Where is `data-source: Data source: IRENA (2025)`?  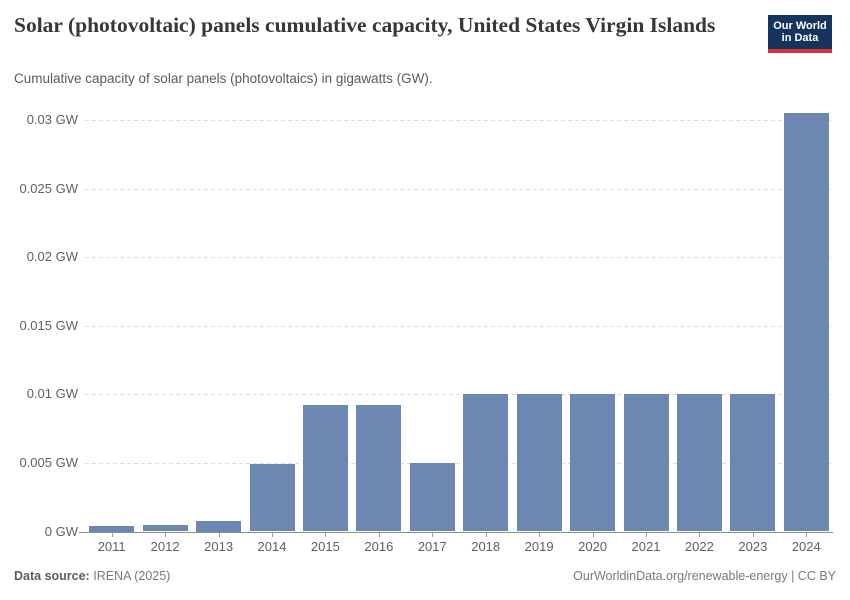
data-source: Data source: IRENA (2025) is located at coordinates (92, 576).